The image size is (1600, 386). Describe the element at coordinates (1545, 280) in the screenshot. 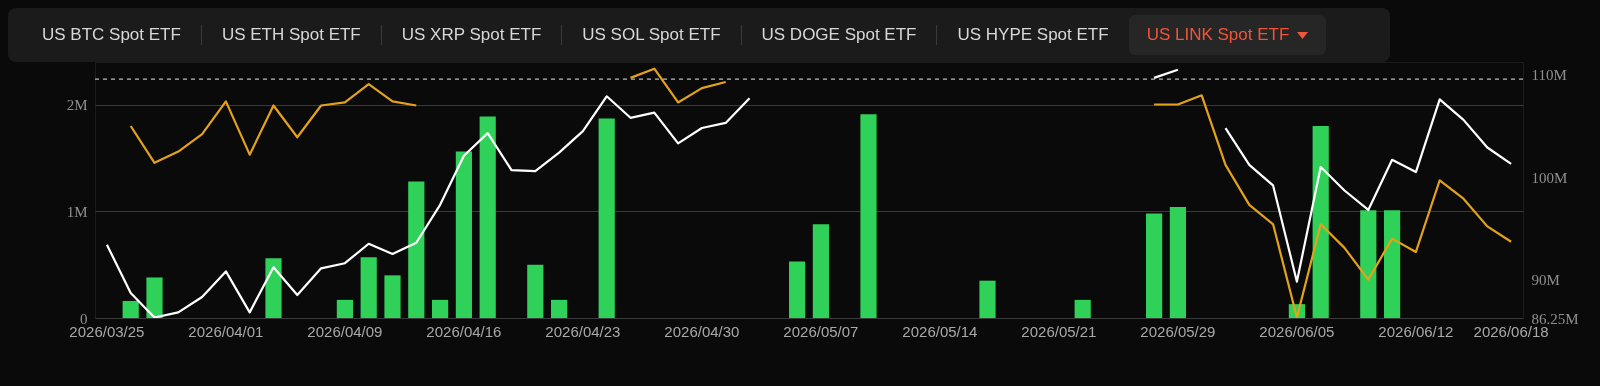

I see `y2-tick-label: 90M` at that location.